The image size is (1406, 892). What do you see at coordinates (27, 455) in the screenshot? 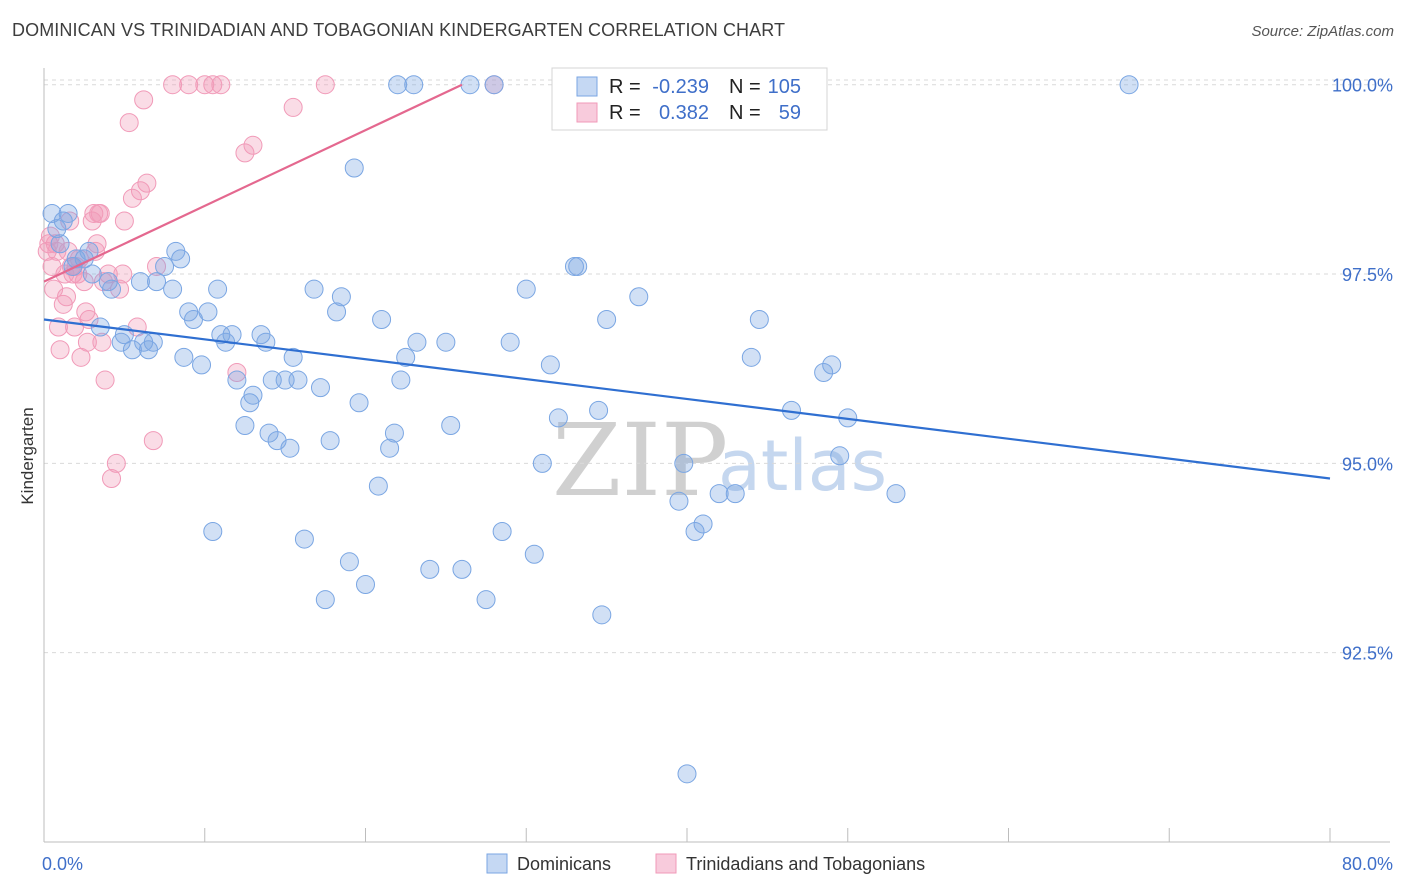
I see `y-axis-title: Kindergarten` at bounding box center [27, 455].